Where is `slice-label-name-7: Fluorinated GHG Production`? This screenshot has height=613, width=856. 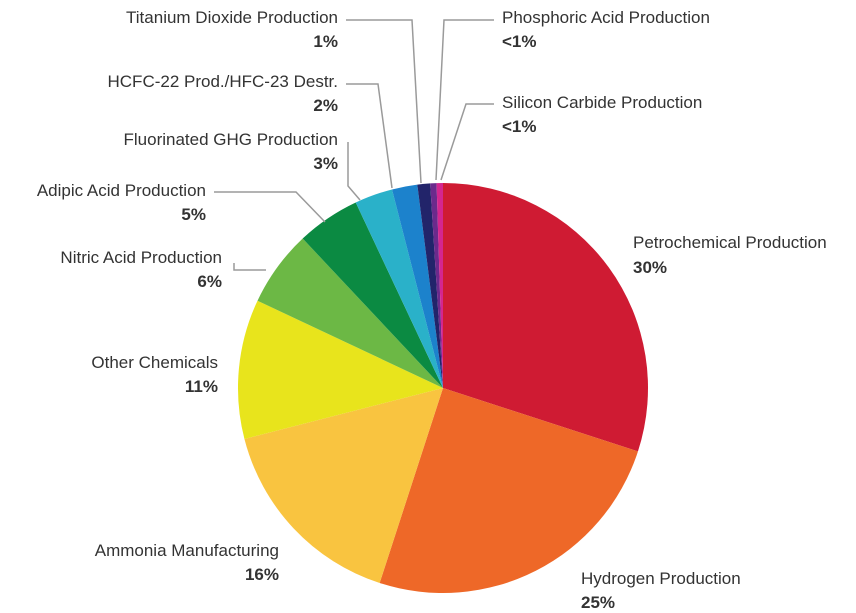
slice-label-name-7: Fluorinated GHG Production is located at coordinates (231, 139).